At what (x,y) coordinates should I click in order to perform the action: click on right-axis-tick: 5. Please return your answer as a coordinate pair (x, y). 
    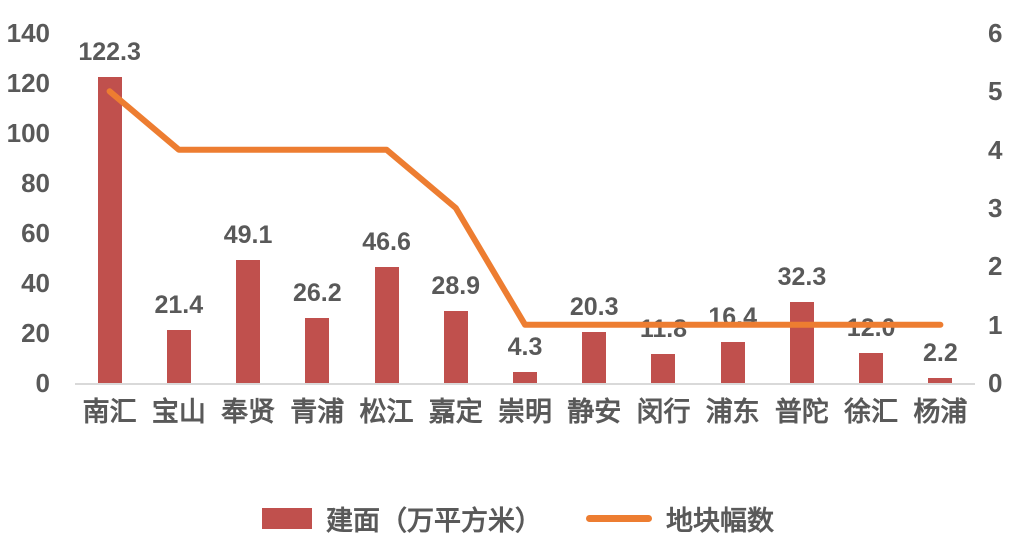
    Looking at the image, I should click on (995, 91).